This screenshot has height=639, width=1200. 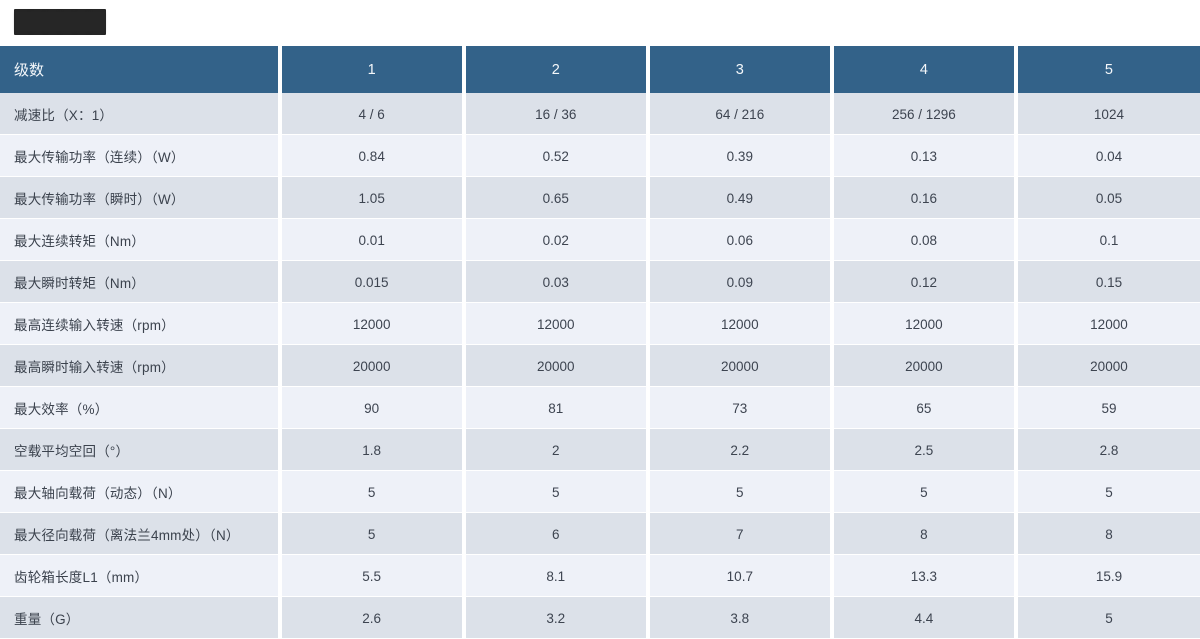 What do you see at coordinates (60, 22) in the screenshot?
I see `page-title: ▇▇▇▇▇▇` at bounding box center [60, 22].